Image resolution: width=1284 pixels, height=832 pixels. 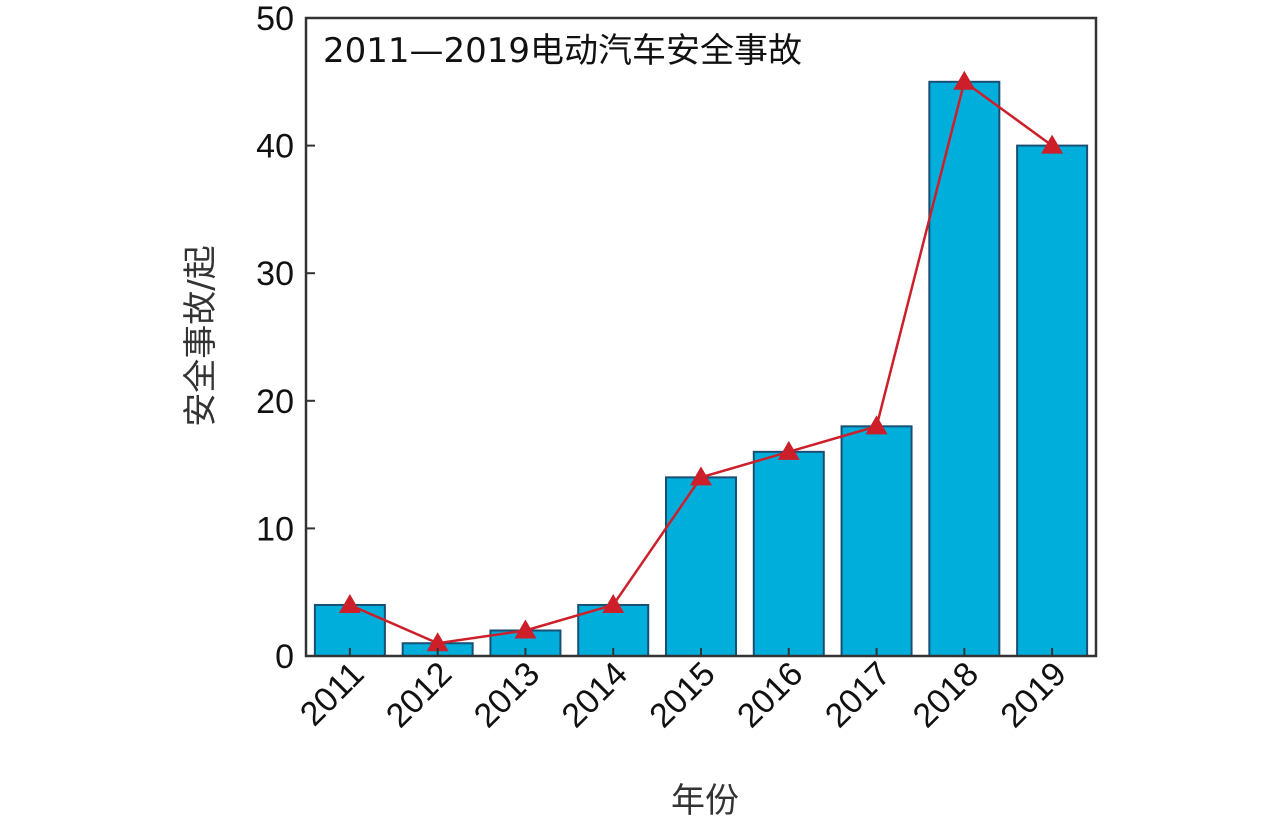 I want to click on chart-title: 2011—2019电动汽车安全事故, so click(x=562, y=51).